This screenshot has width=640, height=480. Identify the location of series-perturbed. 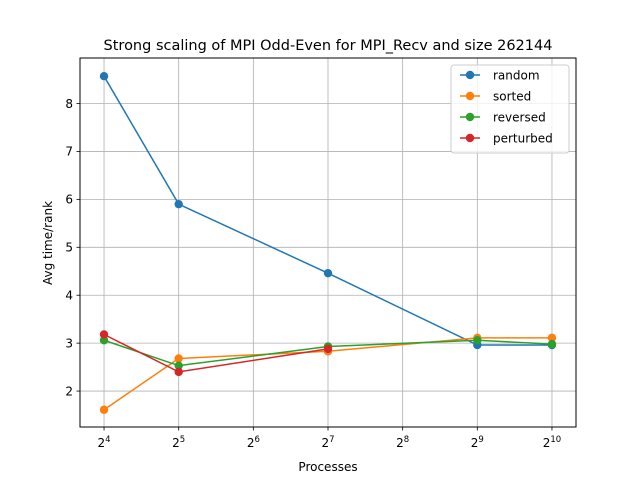
(216, 353).